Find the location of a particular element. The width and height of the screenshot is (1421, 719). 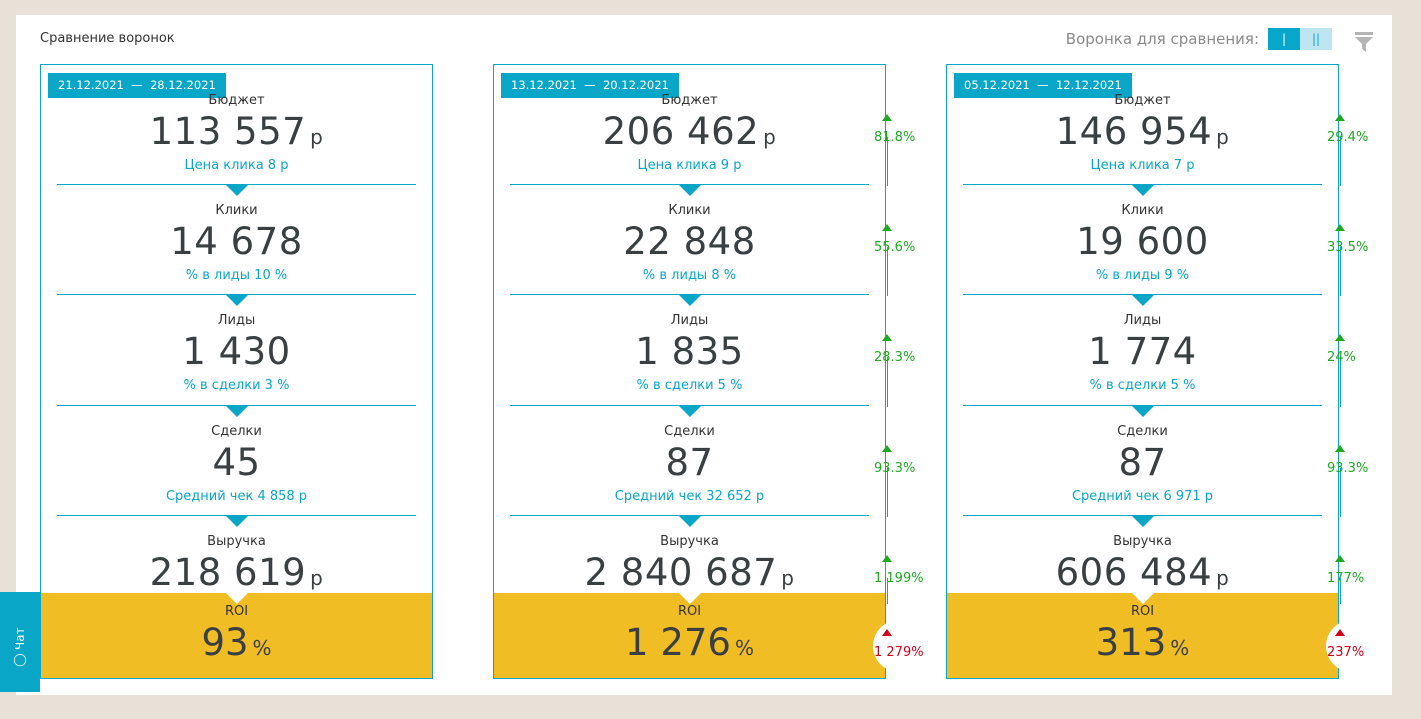

stage-value: 45 is located at coordinates (236, 462).